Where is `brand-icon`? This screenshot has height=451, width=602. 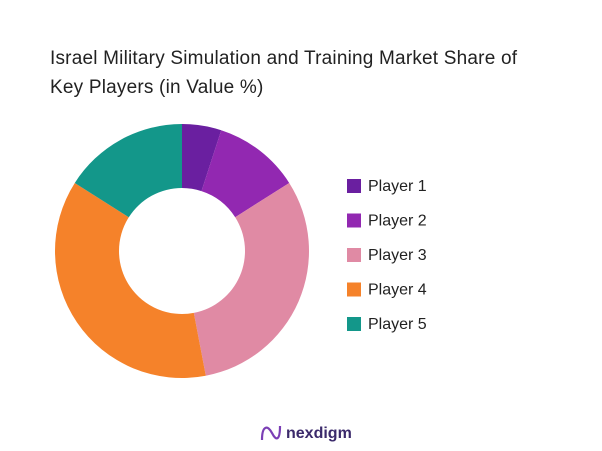 brand-icon is located at coordinates (271, 433).